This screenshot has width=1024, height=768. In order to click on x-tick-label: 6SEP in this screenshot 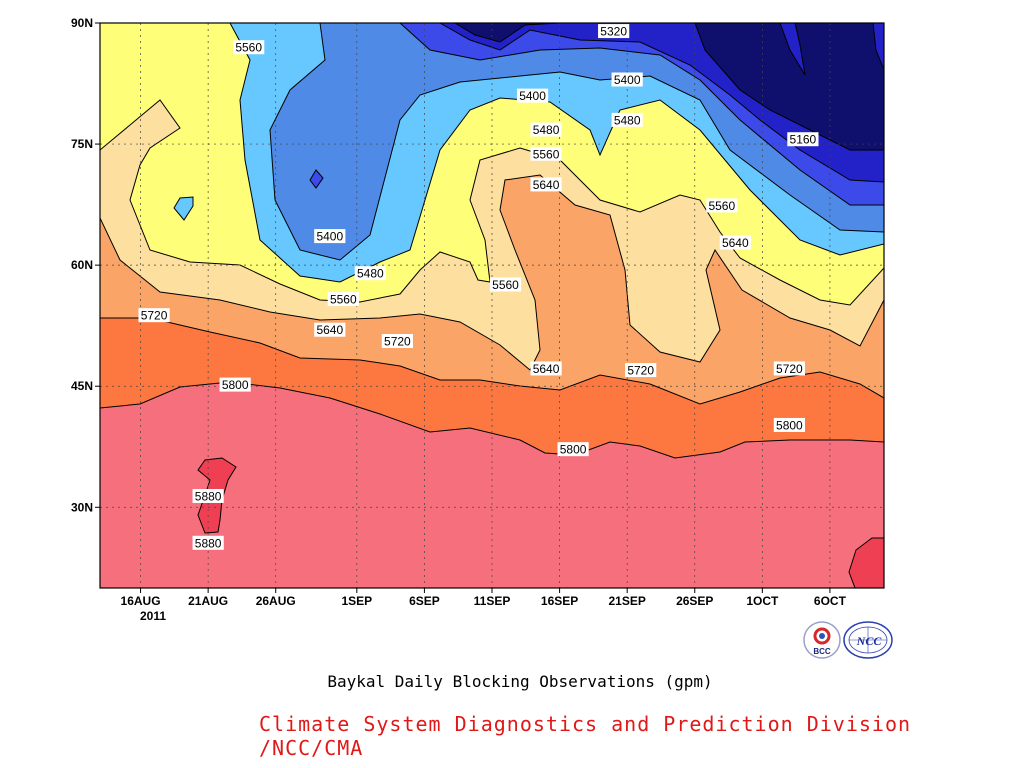, I will do `click(424, 601)`.